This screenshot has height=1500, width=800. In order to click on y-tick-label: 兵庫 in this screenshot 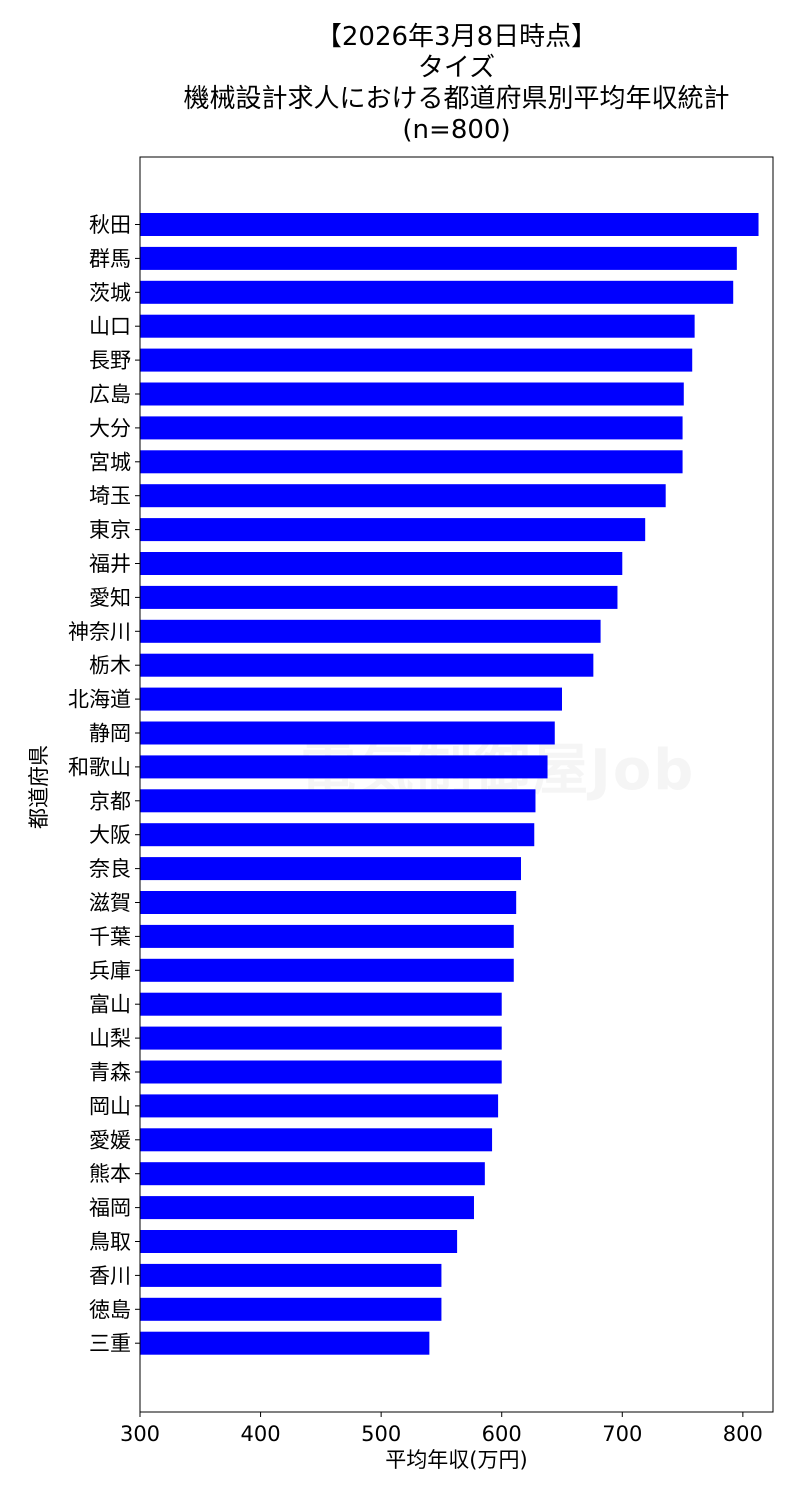, I will do `click(110, 971)`.